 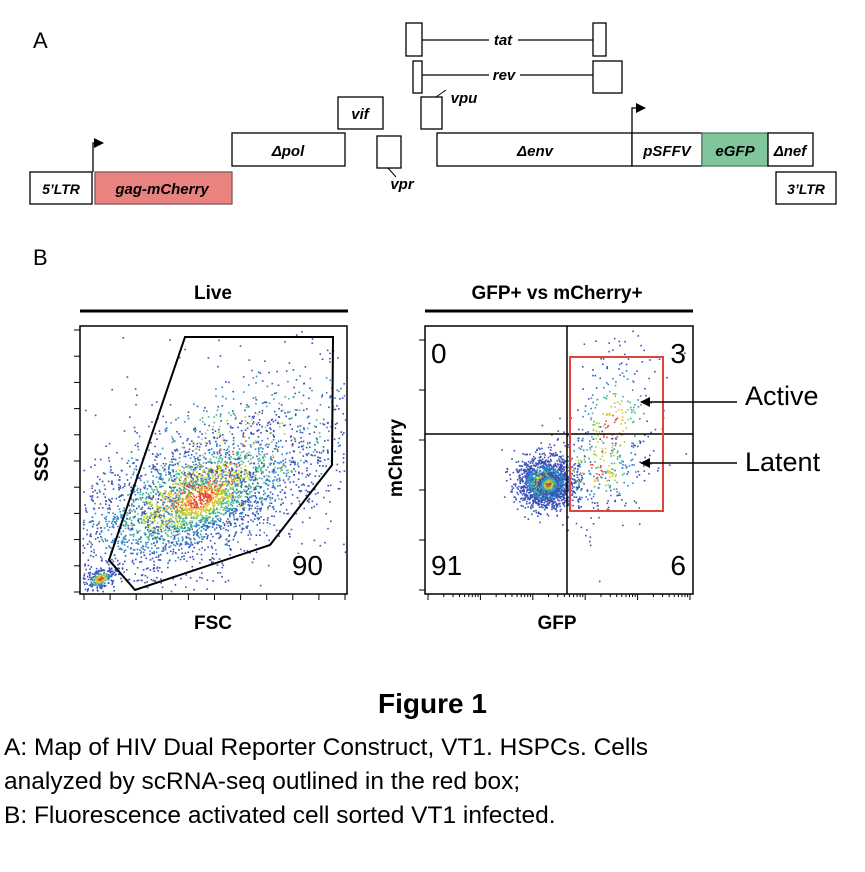 I want to click on live-gate, so click(x=221, y=464).